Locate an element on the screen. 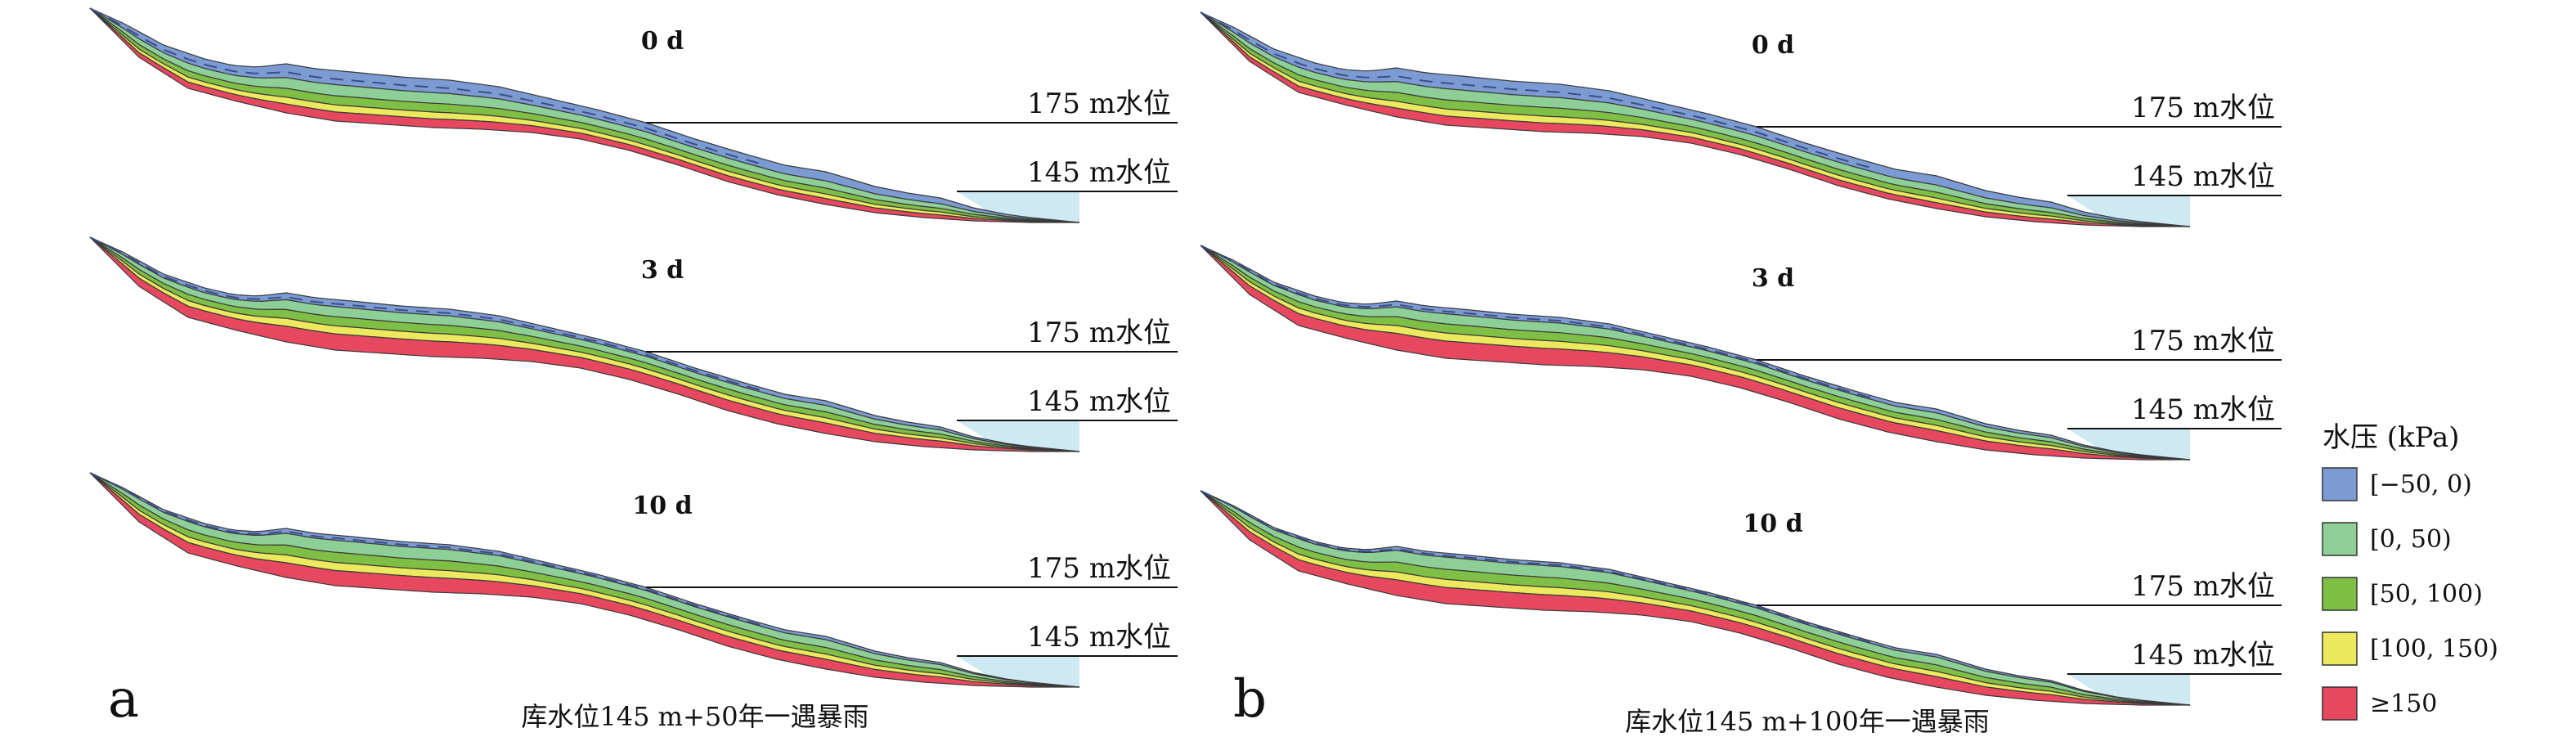 This screenshot has height=737, width=2576. legend-label-4: ≥150 is located at coordinates (2403, 704).